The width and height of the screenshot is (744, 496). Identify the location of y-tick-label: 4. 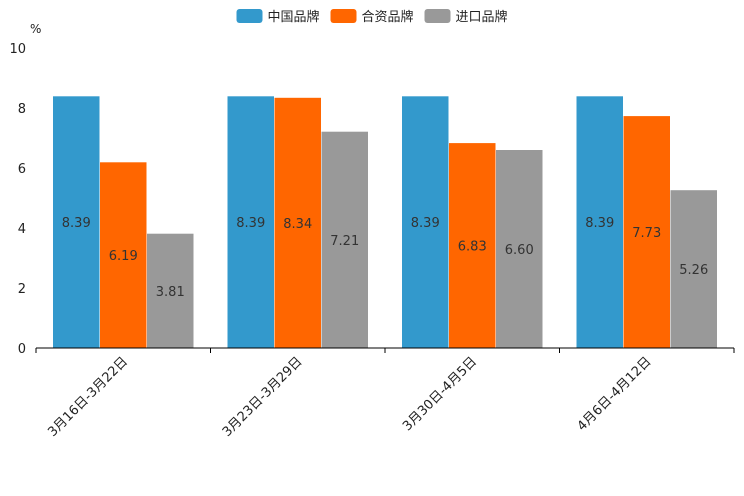
(22, 229).